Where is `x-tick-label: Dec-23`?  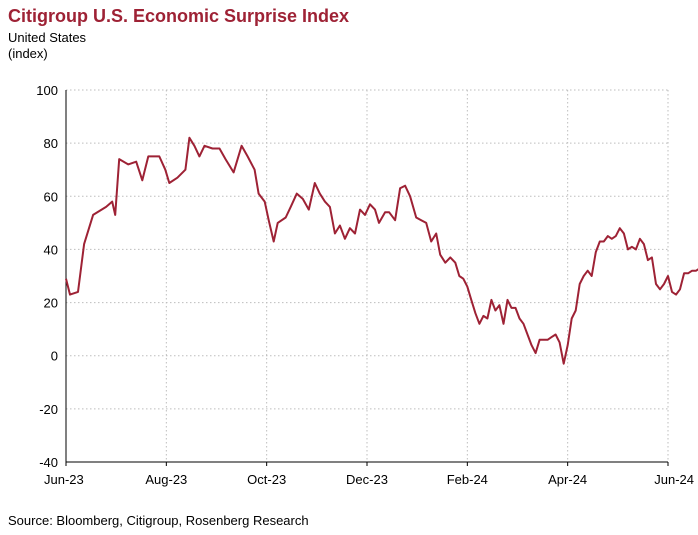
x-tick-label: Dec-23 is located at coordinates (367, 479).